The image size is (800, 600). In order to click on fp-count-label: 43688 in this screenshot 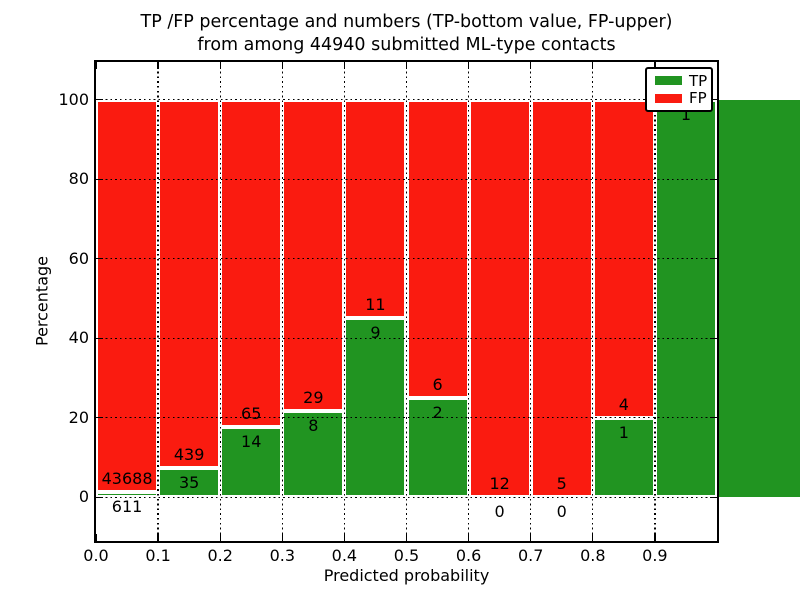, I will do `click(127, 478)`.